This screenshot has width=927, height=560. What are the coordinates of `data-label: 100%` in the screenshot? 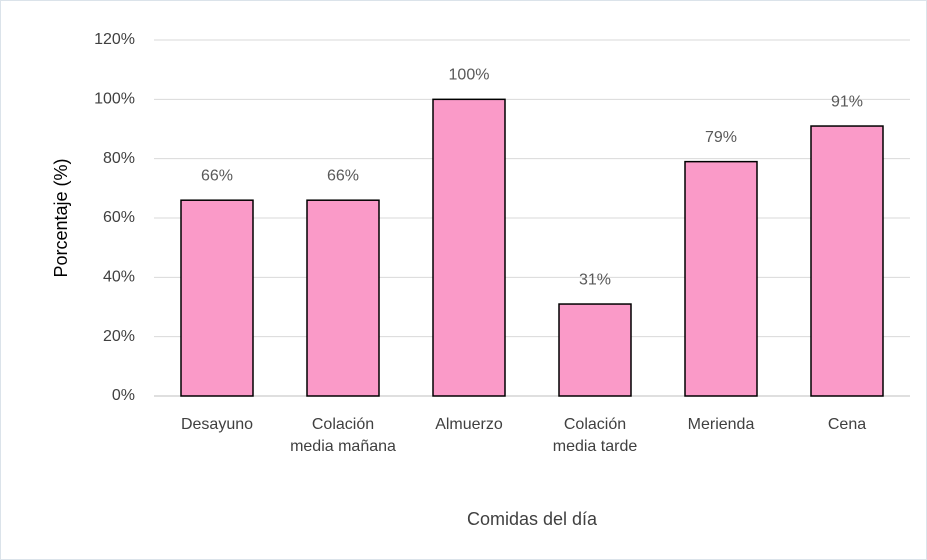 It's located at (469, 75).